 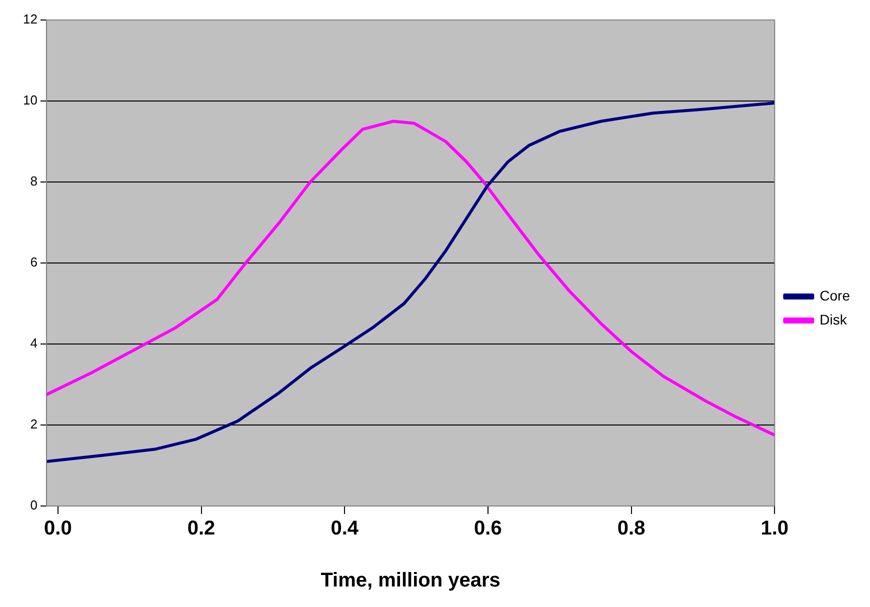 What do you see at coordinates (774, 529) in the screenshot?
I see `x-tick-label: 1.0` at bounding box center [774, 529].